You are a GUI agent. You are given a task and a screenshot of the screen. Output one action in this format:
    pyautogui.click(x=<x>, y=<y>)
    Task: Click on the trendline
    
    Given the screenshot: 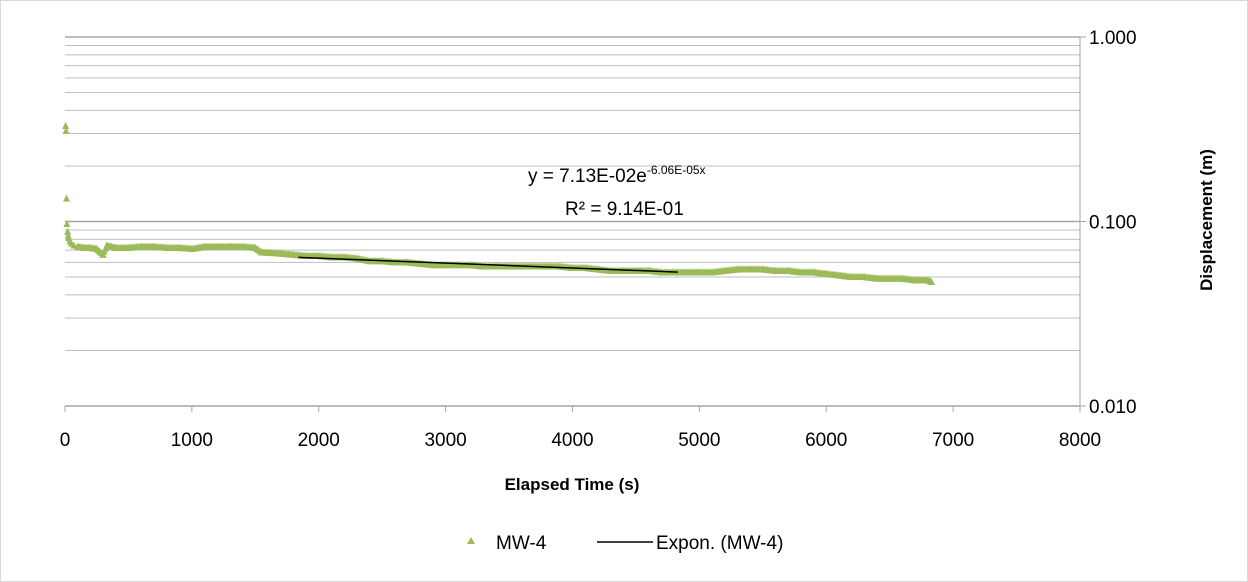 What is the action you would take?
    pyautogui.click(x=488, y=264)
    